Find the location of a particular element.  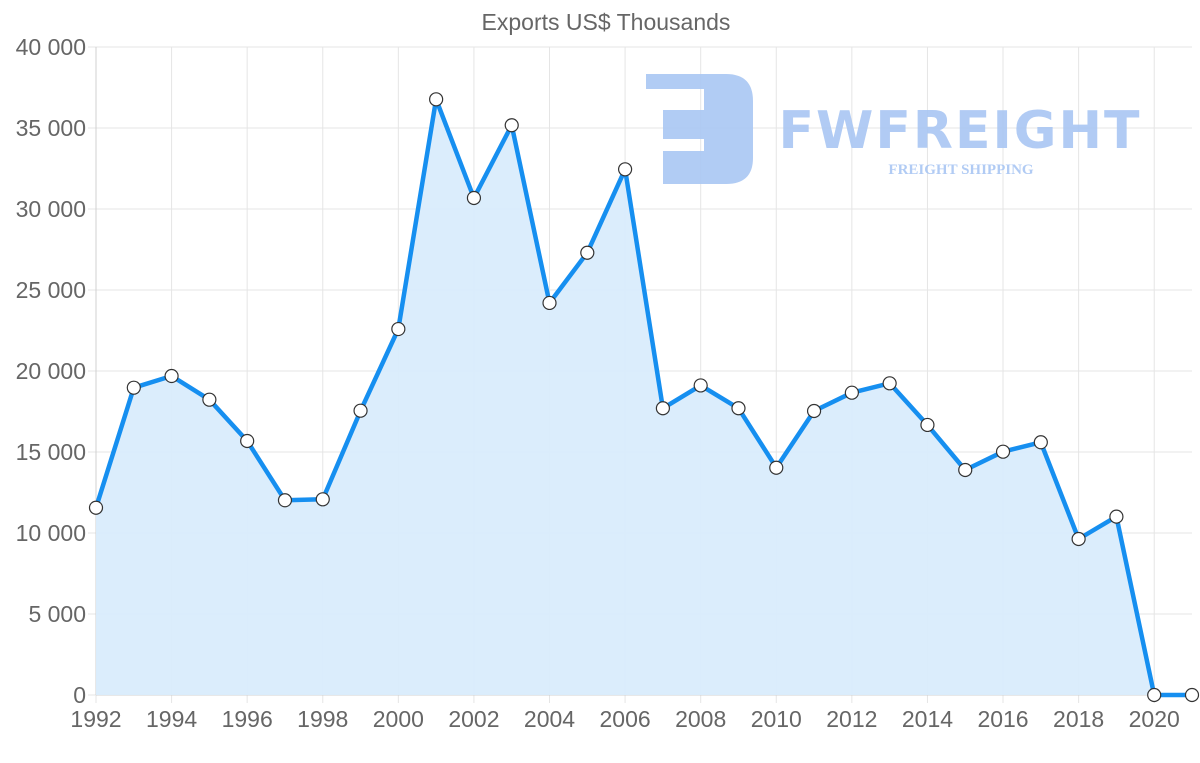

x-tick-label: 2014 is located at coordinates (927, 719).